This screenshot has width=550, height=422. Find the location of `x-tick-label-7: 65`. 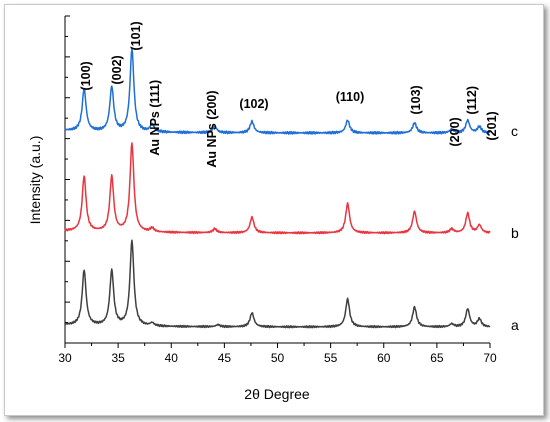

x-tick-label-7: 65 is located at coordinates (437, 358).